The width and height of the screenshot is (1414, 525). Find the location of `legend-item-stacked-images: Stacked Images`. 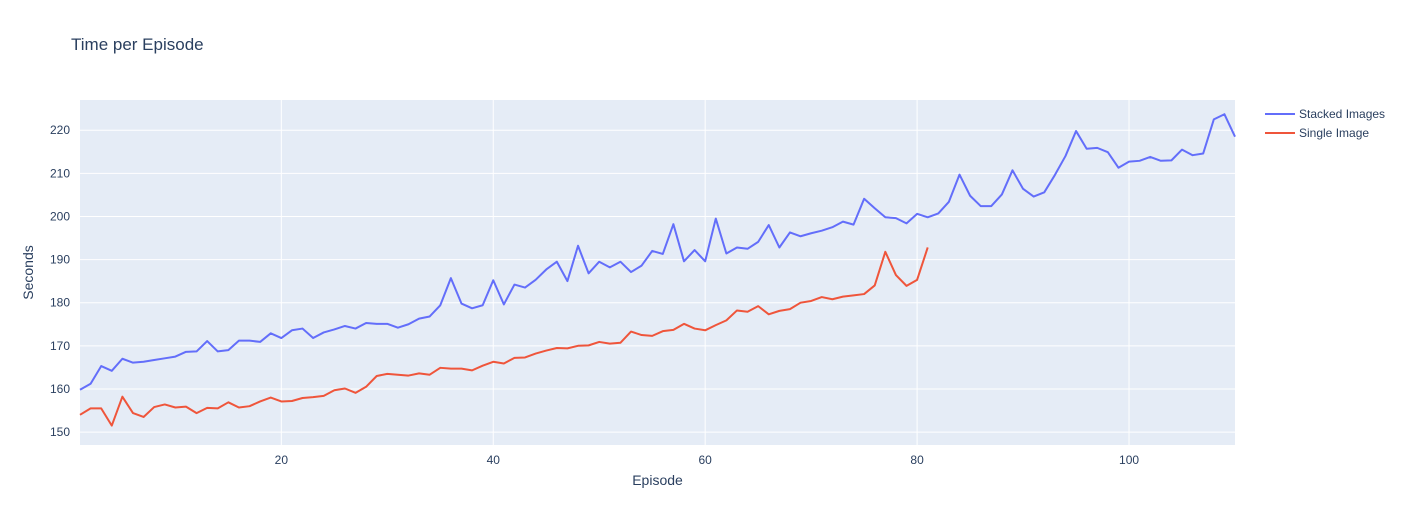

legend-item-stacked-images: Stacked Images is located at coordinates (1325, 114).